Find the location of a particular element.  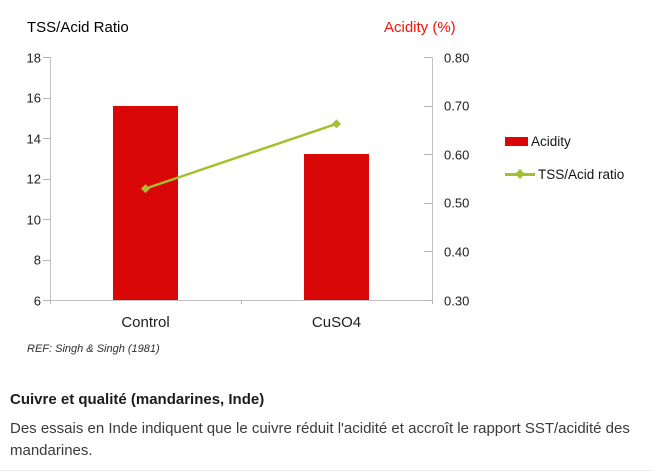

right-axis-line is located at coordinates (432, 178).